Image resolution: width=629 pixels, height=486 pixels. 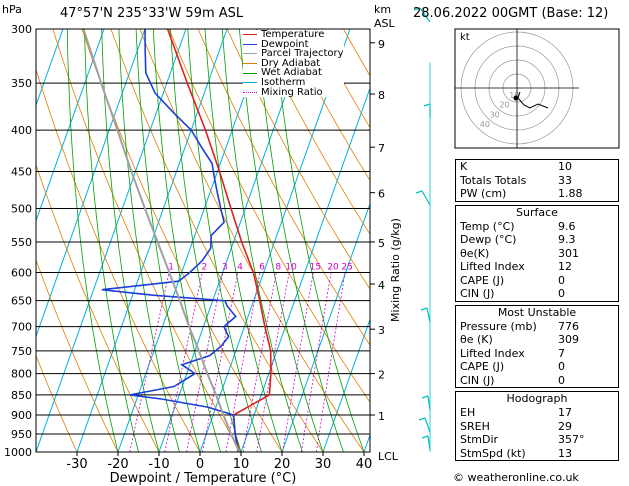 I want to click on index-section-title: Most Unstable, so click(x=537, y=312).